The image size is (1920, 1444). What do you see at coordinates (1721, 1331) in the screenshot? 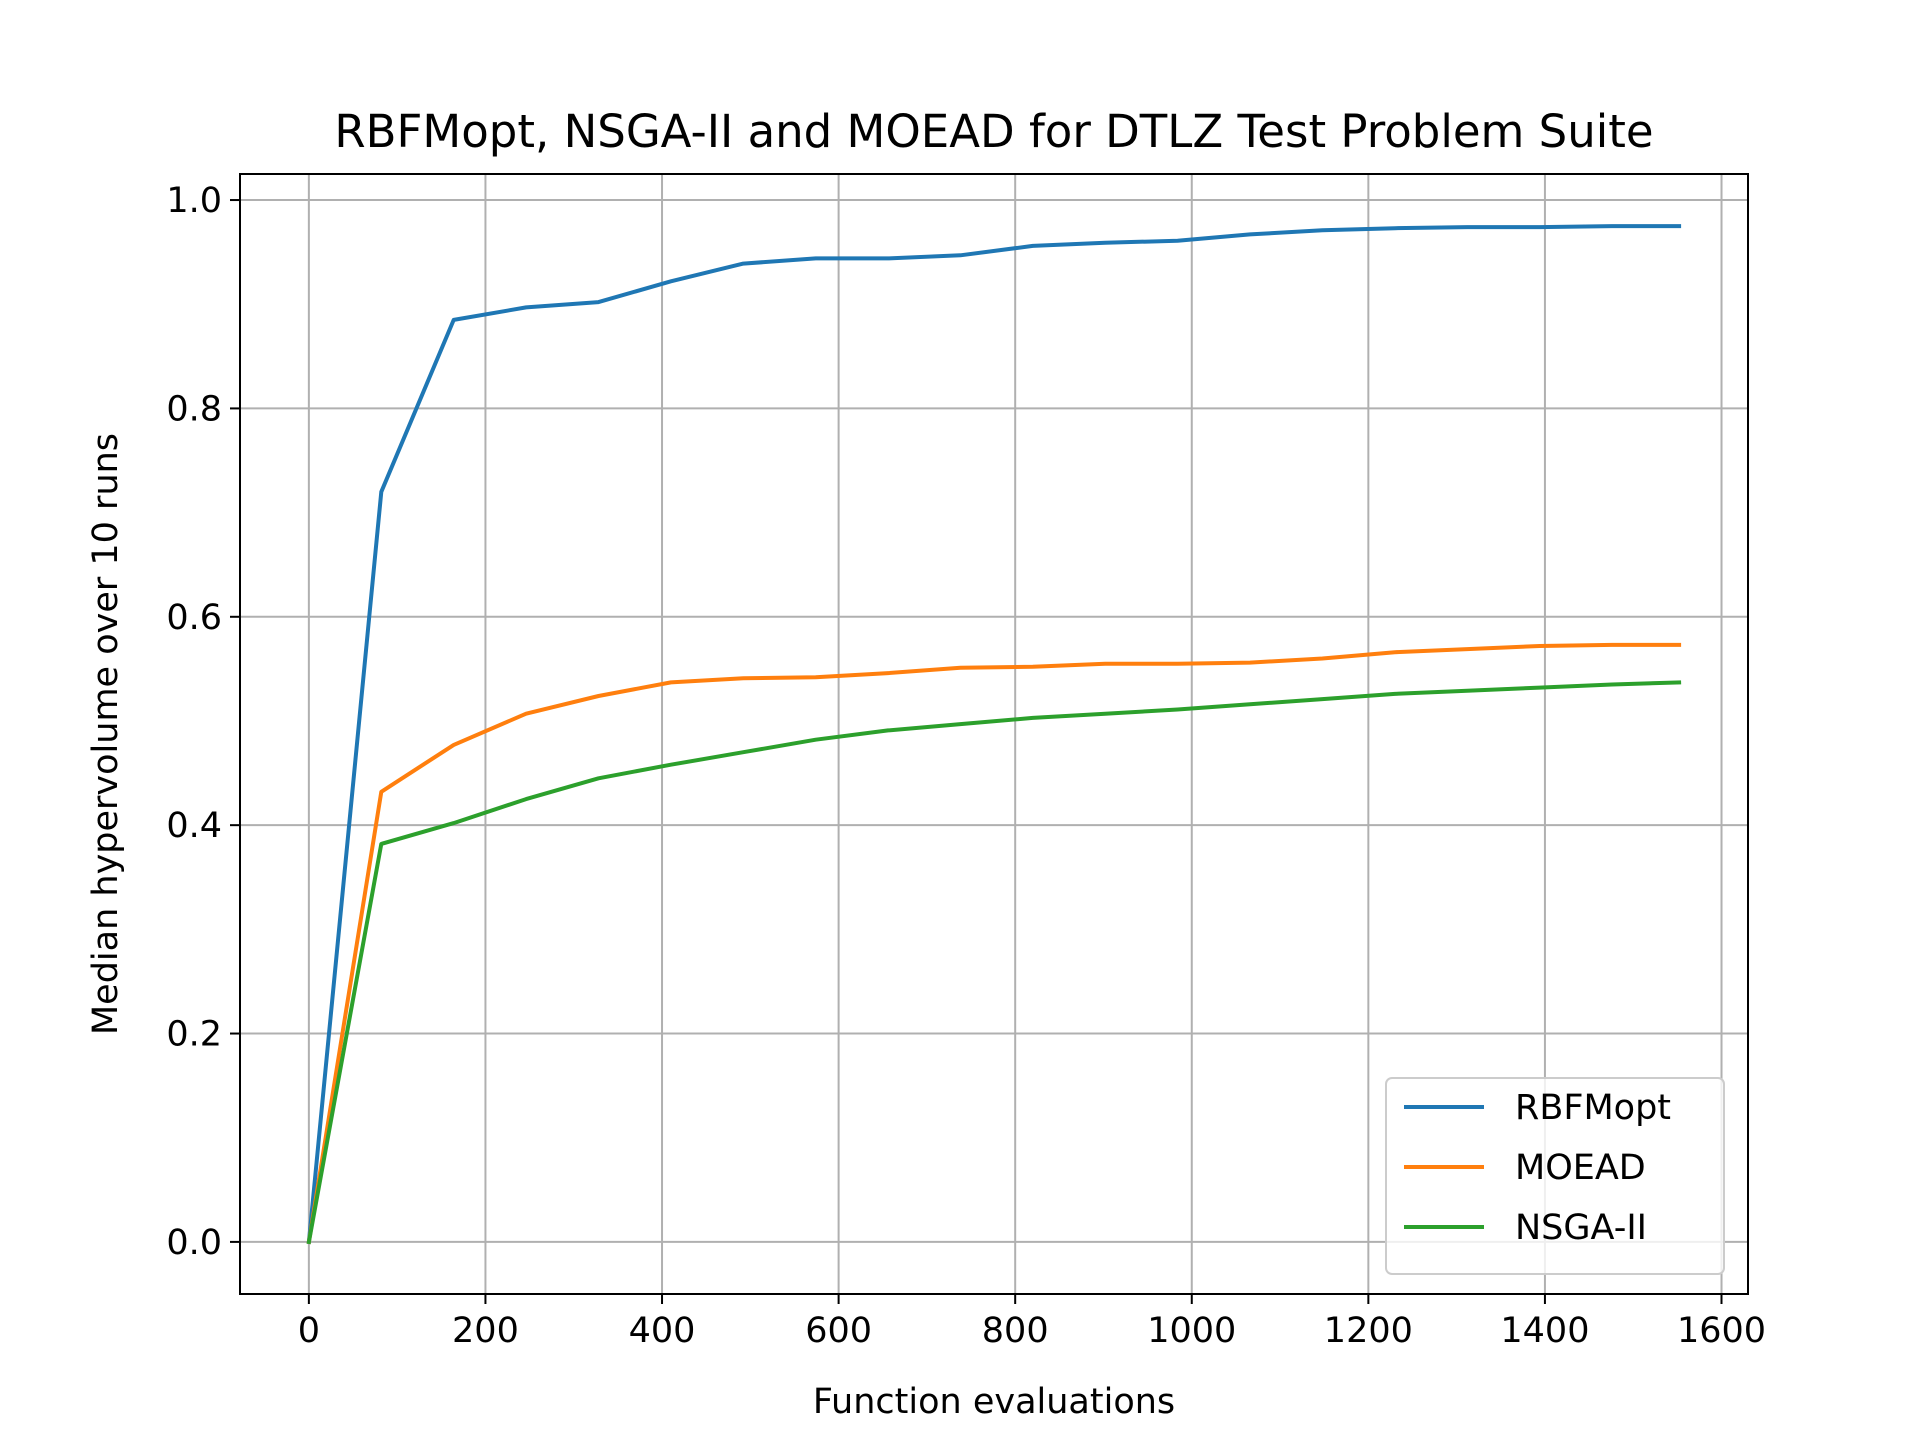
I see `x-tick-label: 1600` at bounding box center [1721, 1331].